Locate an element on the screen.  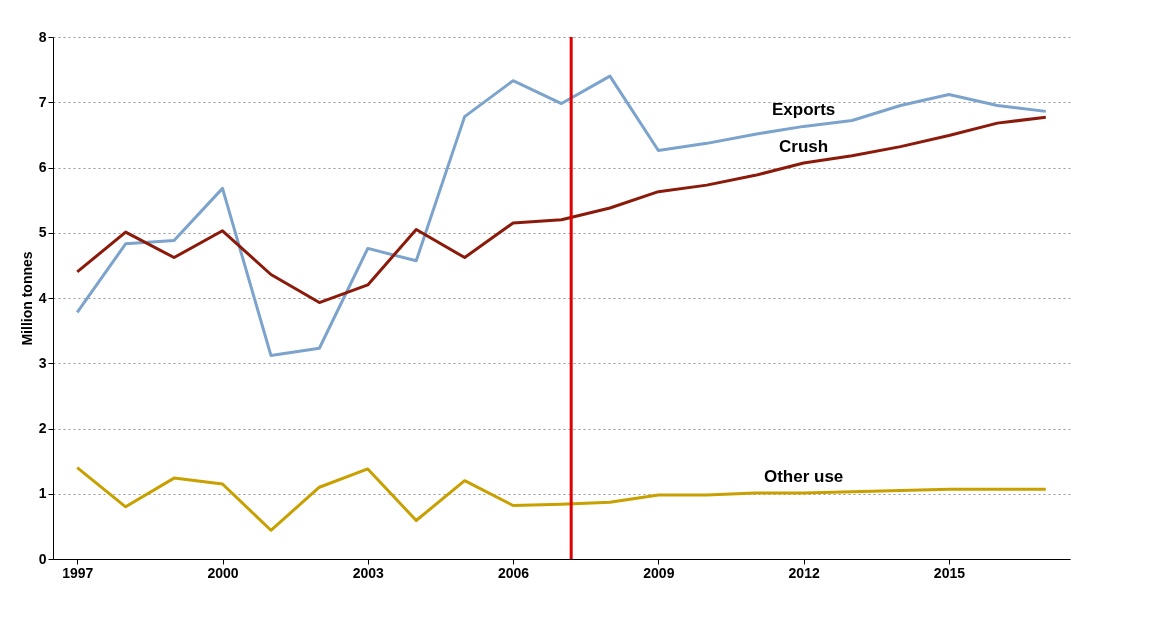
y-tick-label: 6 is located at coordinates (42, 167).